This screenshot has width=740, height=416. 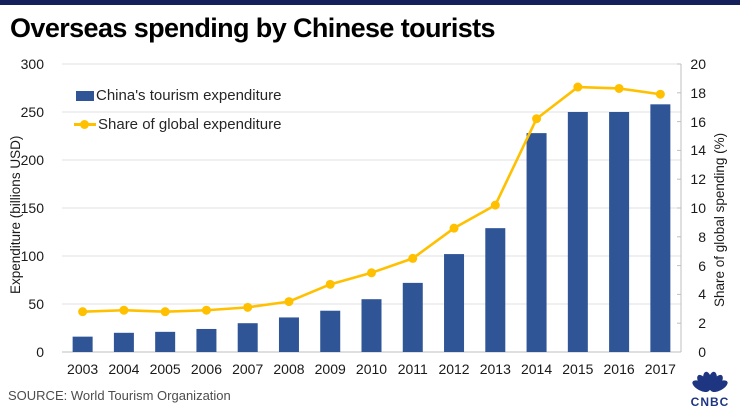 I want to click on bar-2016, so click(x=619, y=232).